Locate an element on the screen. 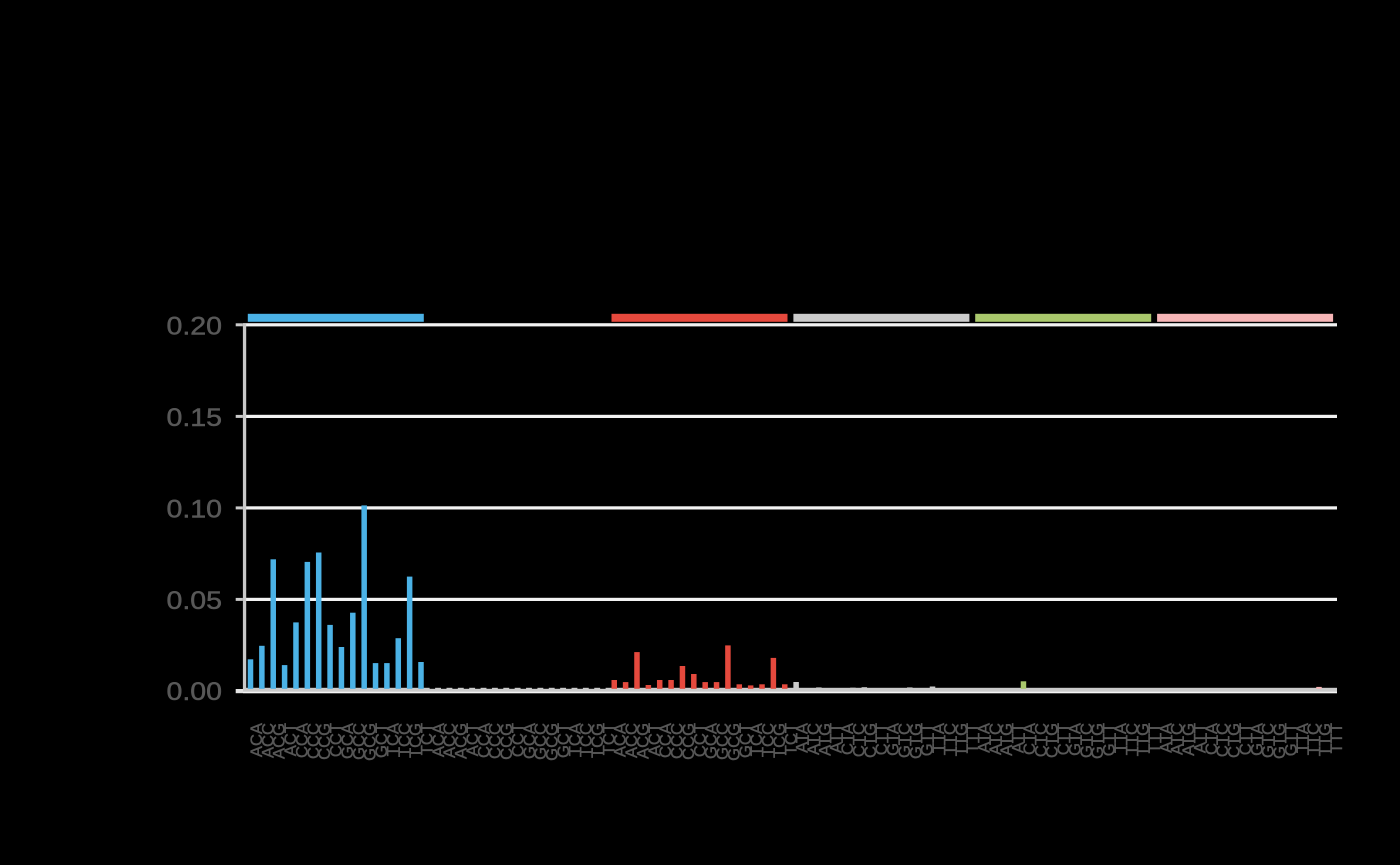 The height and width of the screenshot is (865, 1400). svg-text: 0.20 is located at coordinates (195, 326).